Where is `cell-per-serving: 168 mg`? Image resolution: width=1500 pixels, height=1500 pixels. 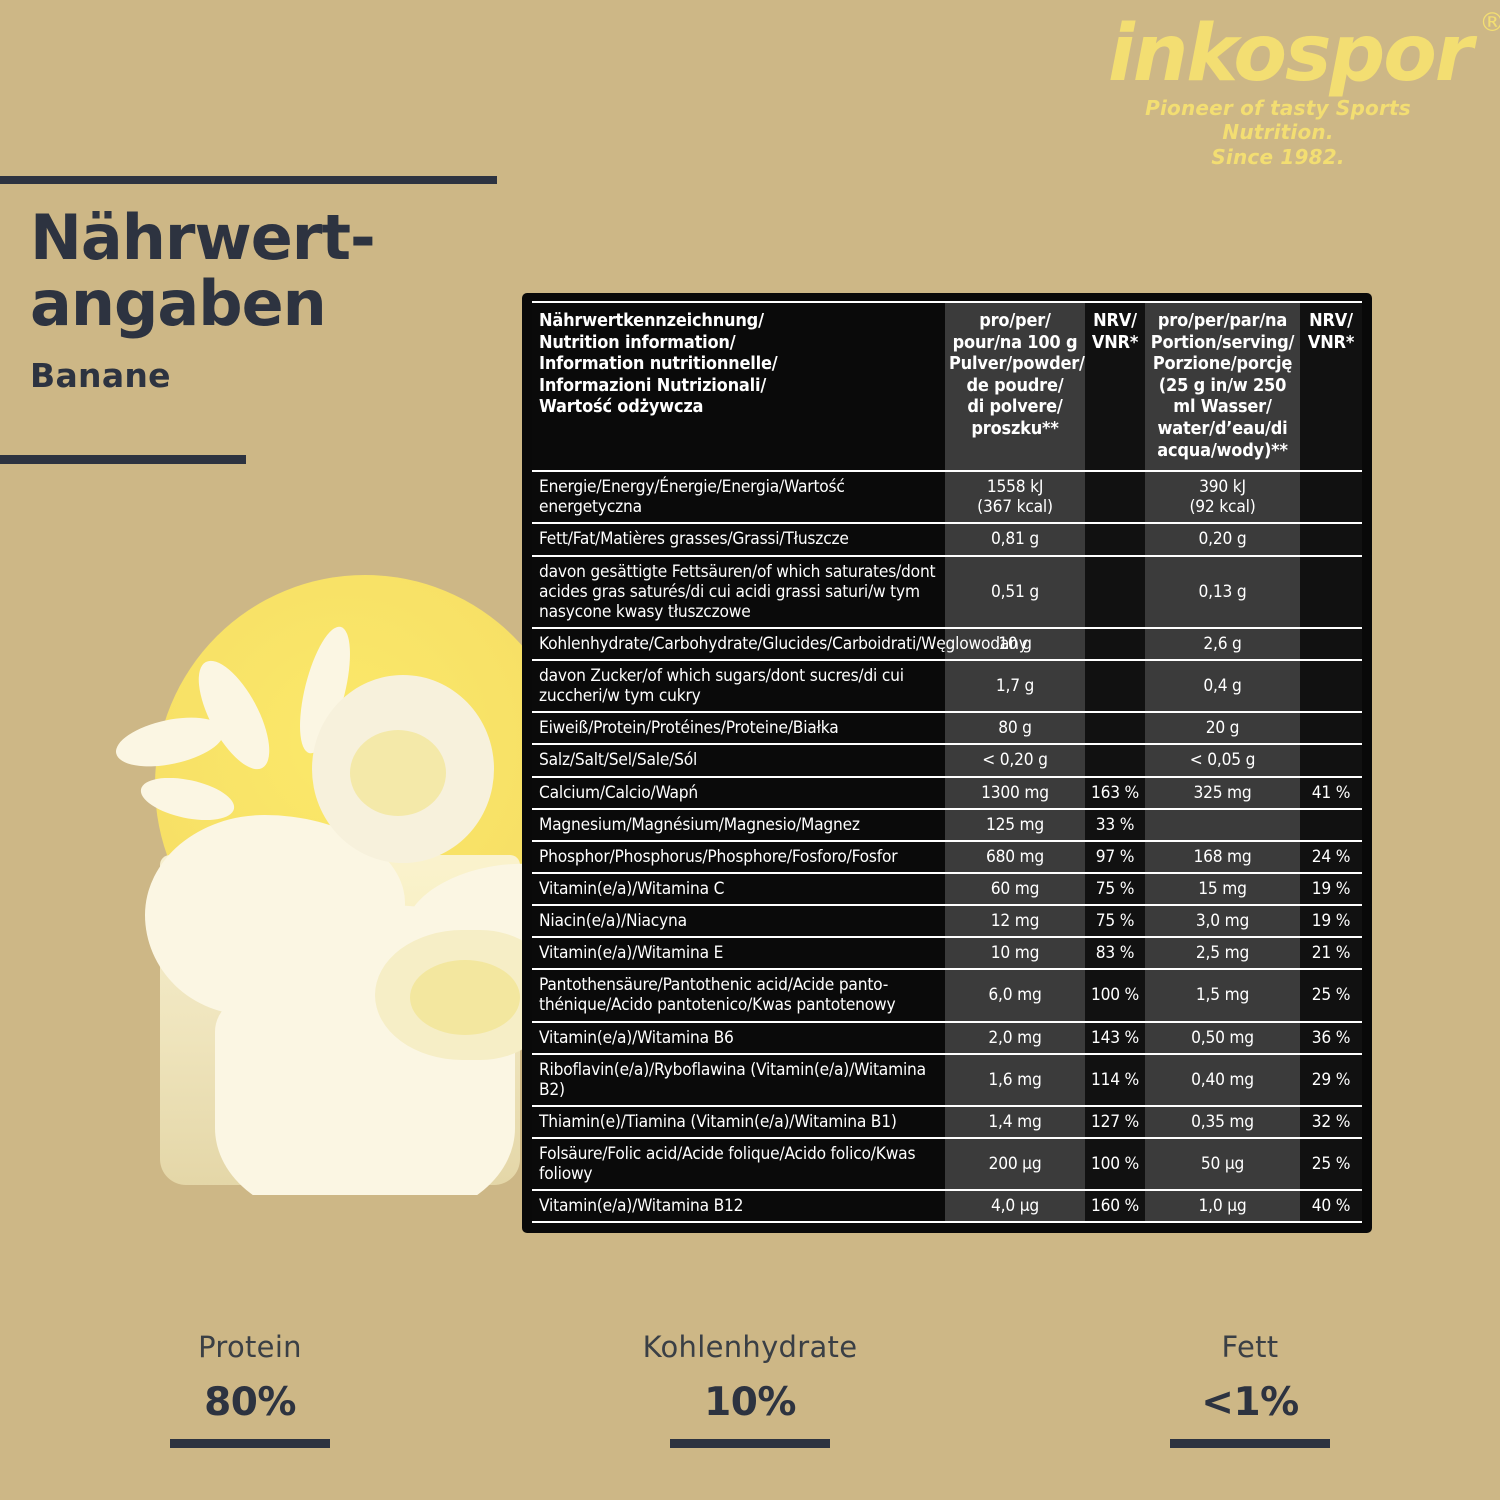 cell-per-serving: 168 mg is located at coordinates (1222, 856).